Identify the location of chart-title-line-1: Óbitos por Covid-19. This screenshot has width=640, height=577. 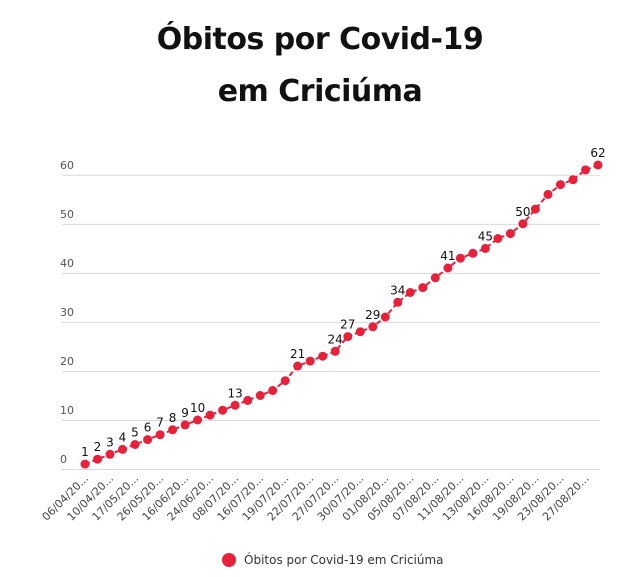
(320, 39).